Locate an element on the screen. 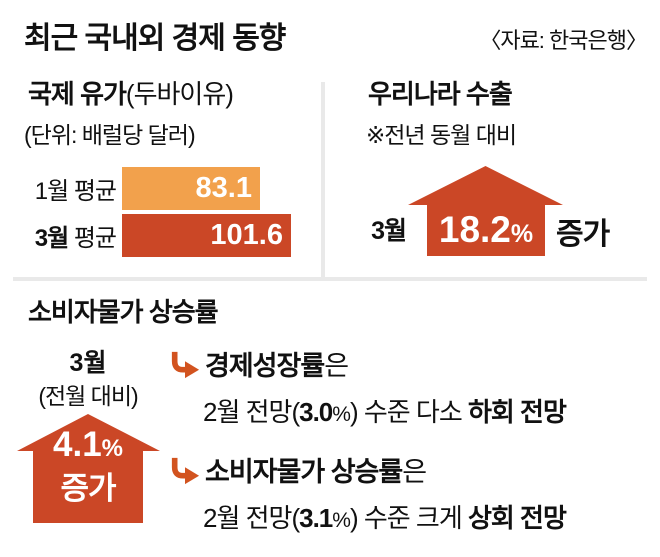 This screenshot has height=557, width=660. oil-panel-title: 국제 유가(두바이유) is located at coordinates (131, 92).